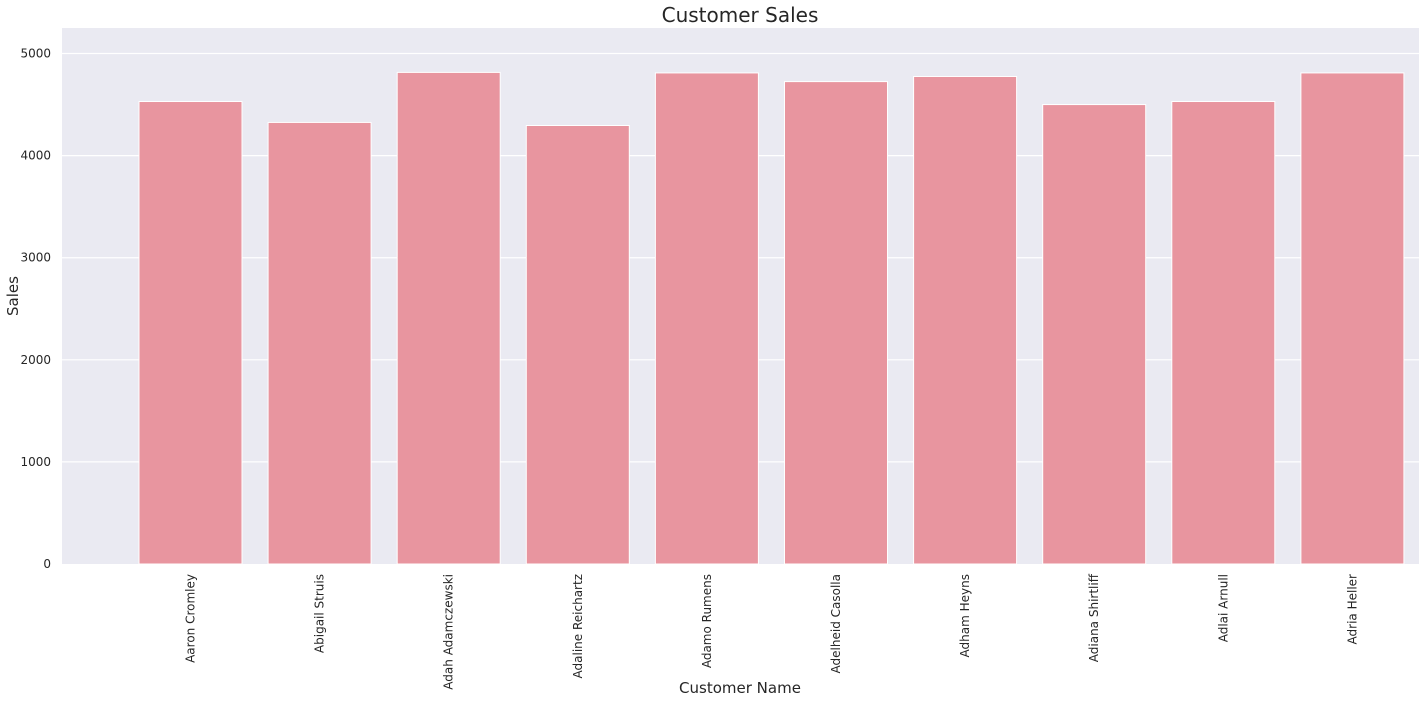  What do you see at coordinates (1352, 318) in the screenshot?
I see `bar-adria-heller` at bounding box center [1352, 318].